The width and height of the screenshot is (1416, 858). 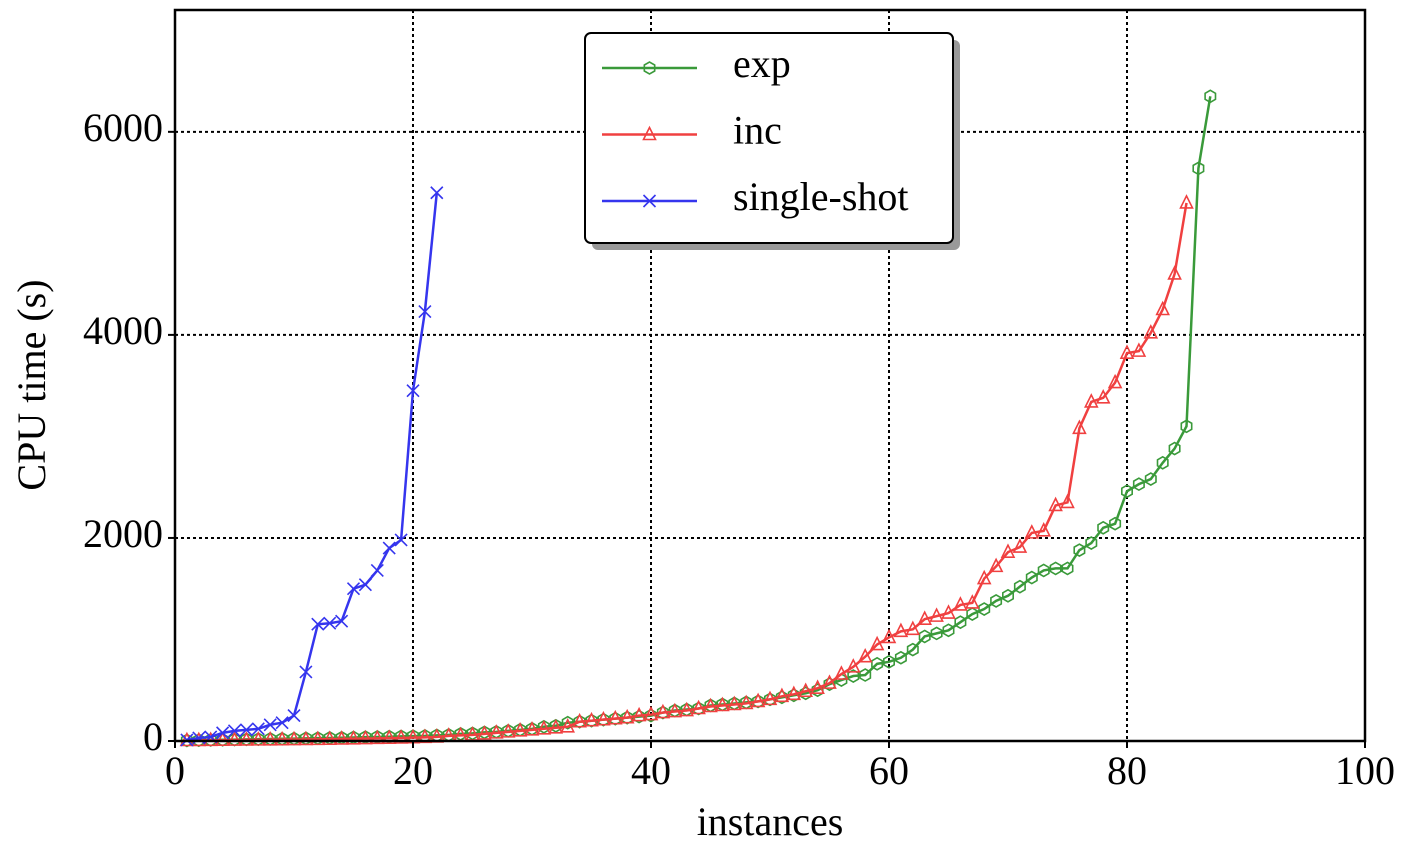 What do you see at coordinates (153, 736) in the screenshot?
I see `y-tick-label: 0` at bounding box center [153, 736].